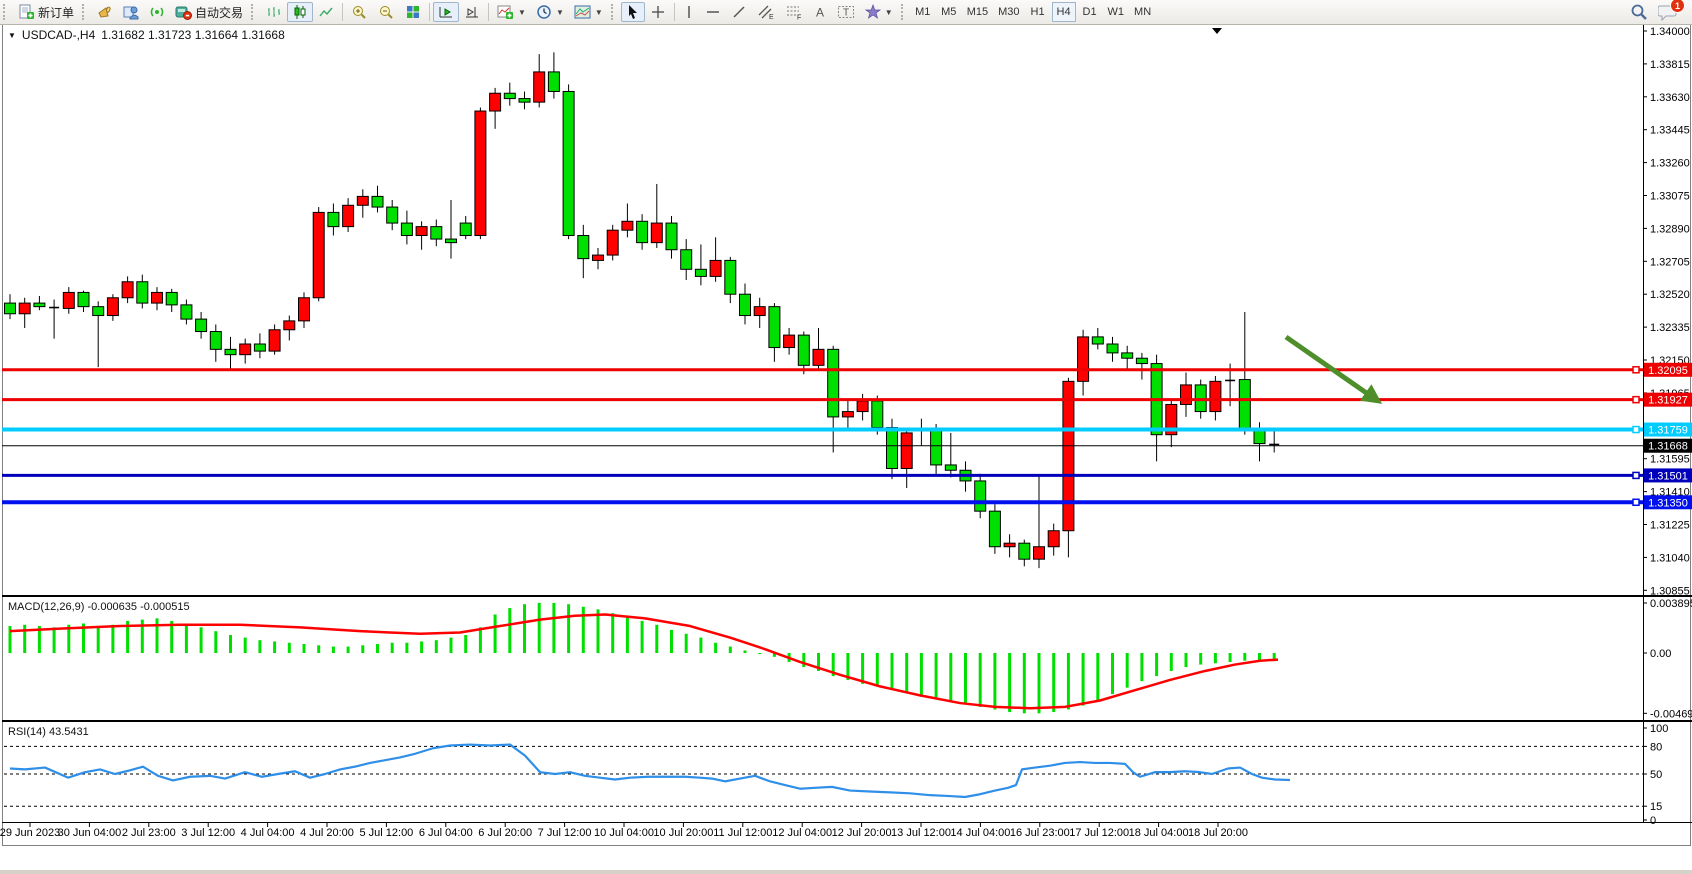 The width and height of the screenshot is (1692, 874). I want to click on candlestick-chart-button, so click(300, 12).